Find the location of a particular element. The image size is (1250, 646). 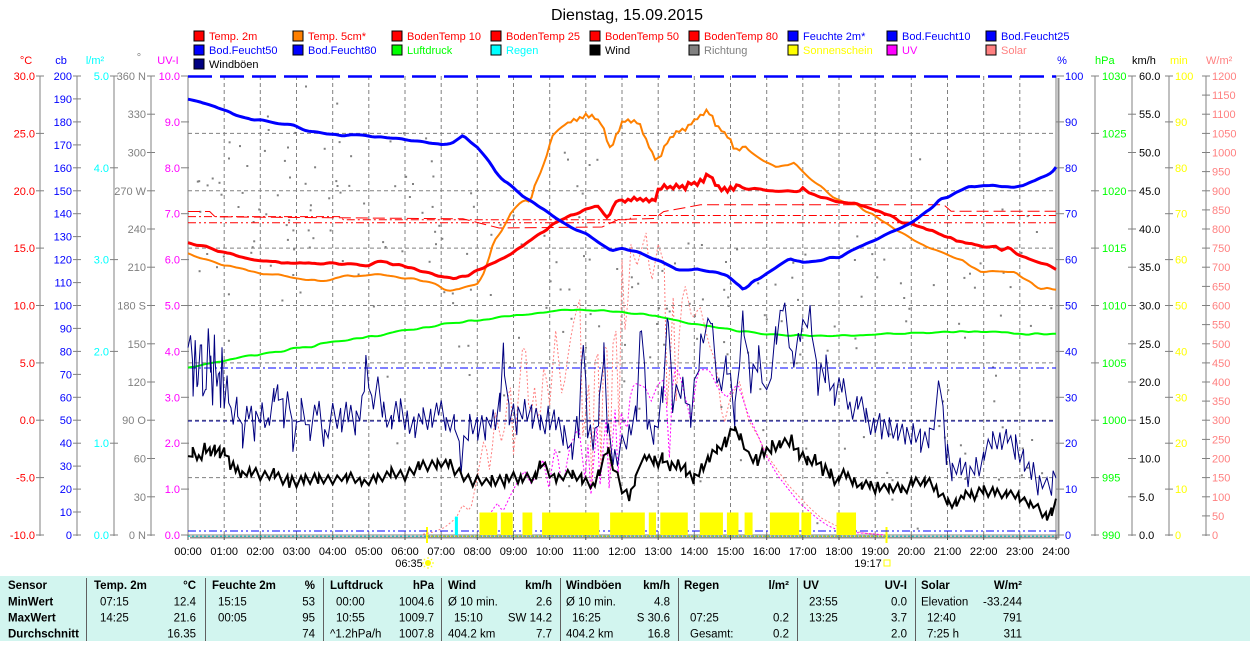

svg-text: 30.0 is located at coordinates (1149, 307).